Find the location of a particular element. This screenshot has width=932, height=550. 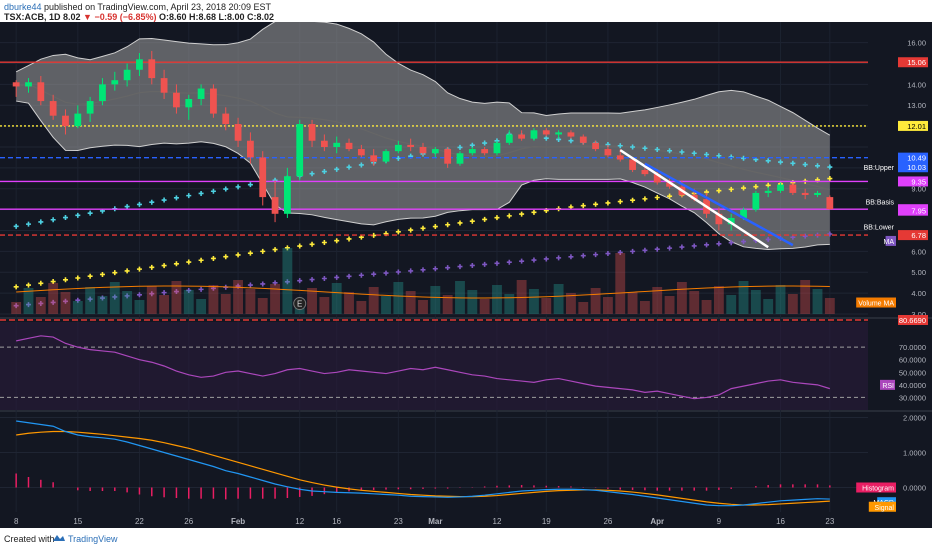

rsi-line is located at coordinates (423, 367).